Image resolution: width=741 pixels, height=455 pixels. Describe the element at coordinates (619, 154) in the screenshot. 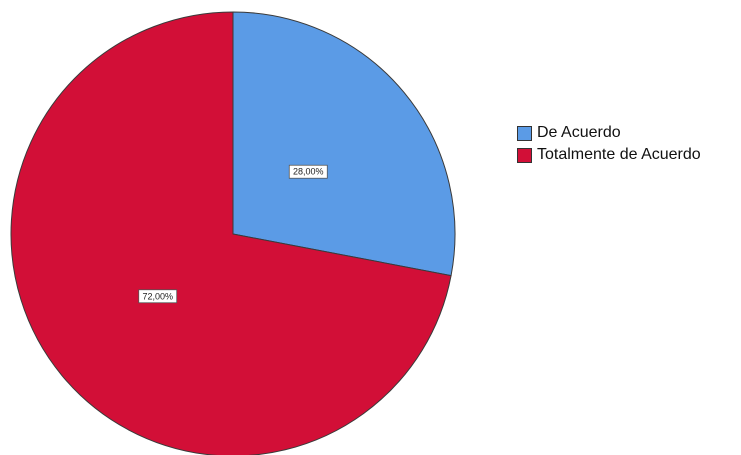

I see `legend-label-totalmente-de-acuerdo: Totalmente de Acuerdo` at that location.